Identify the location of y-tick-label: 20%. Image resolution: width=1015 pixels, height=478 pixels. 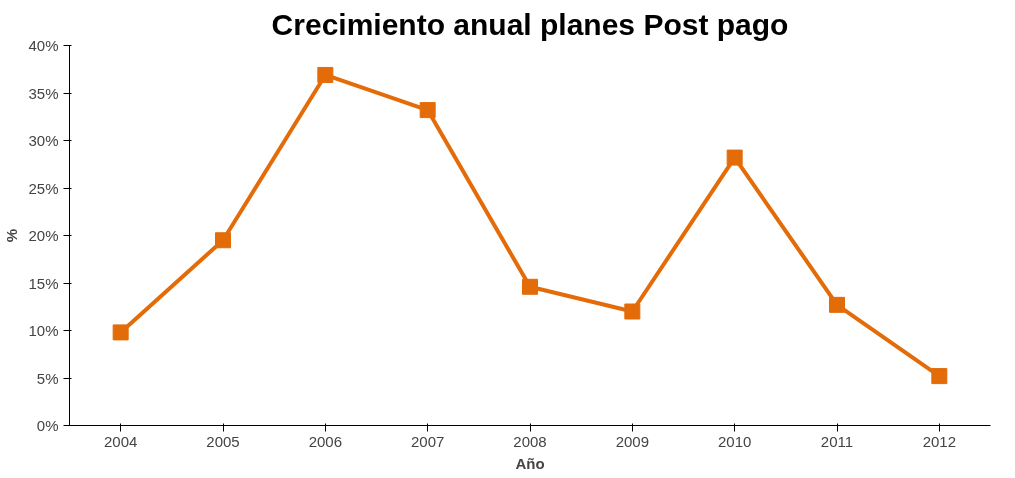
(43, 235).